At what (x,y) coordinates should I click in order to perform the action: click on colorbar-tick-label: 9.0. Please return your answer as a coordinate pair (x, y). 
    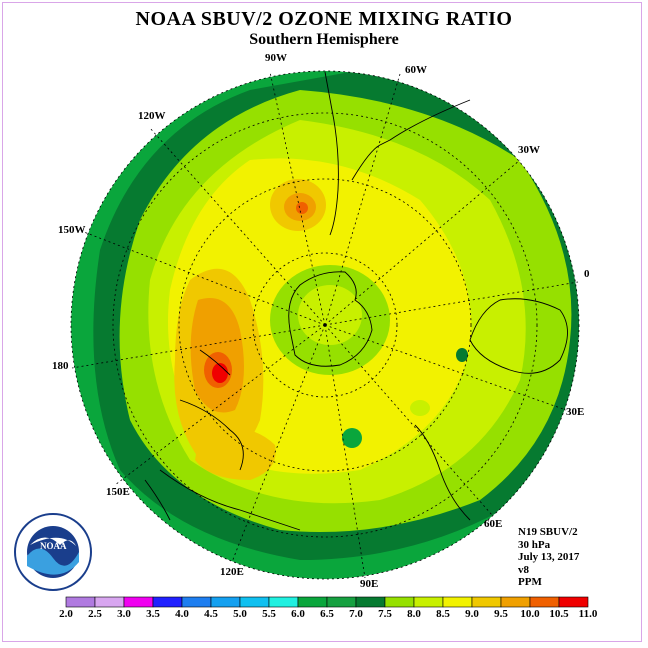
    Looking at the image, I should click on (472, 614).